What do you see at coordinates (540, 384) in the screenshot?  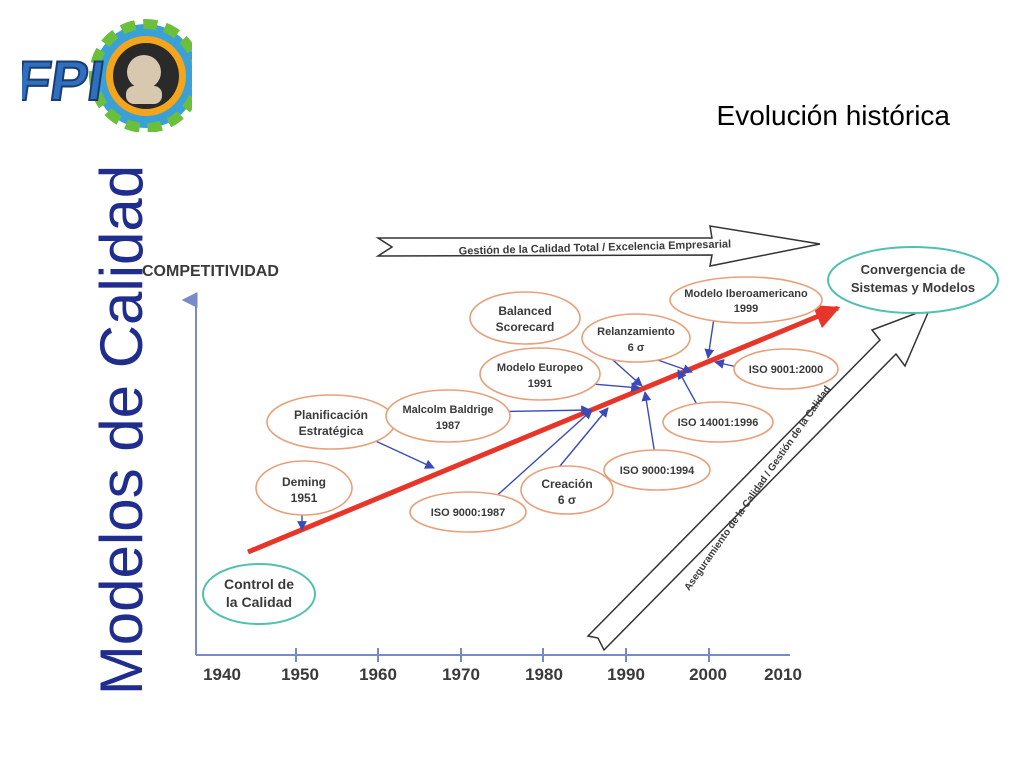 I see `europeo-label: 1991` at bounding box center [540, 384].